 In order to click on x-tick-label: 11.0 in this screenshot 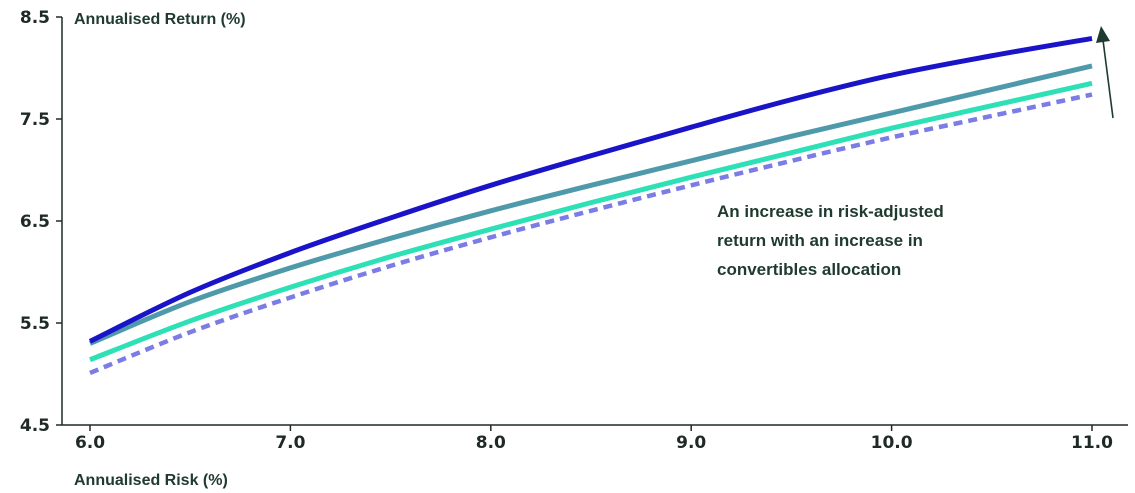, I will do `click(1092, 443)`.